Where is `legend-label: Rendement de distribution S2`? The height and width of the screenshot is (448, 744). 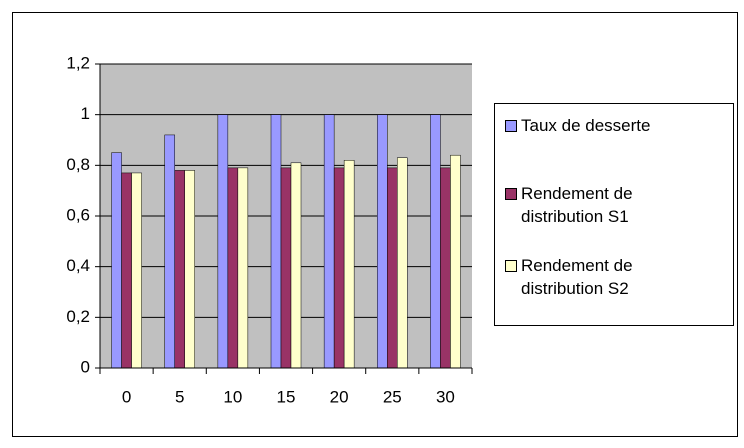 legend-label: Rendement de distribution S2 is located at coordinates (577, 277).